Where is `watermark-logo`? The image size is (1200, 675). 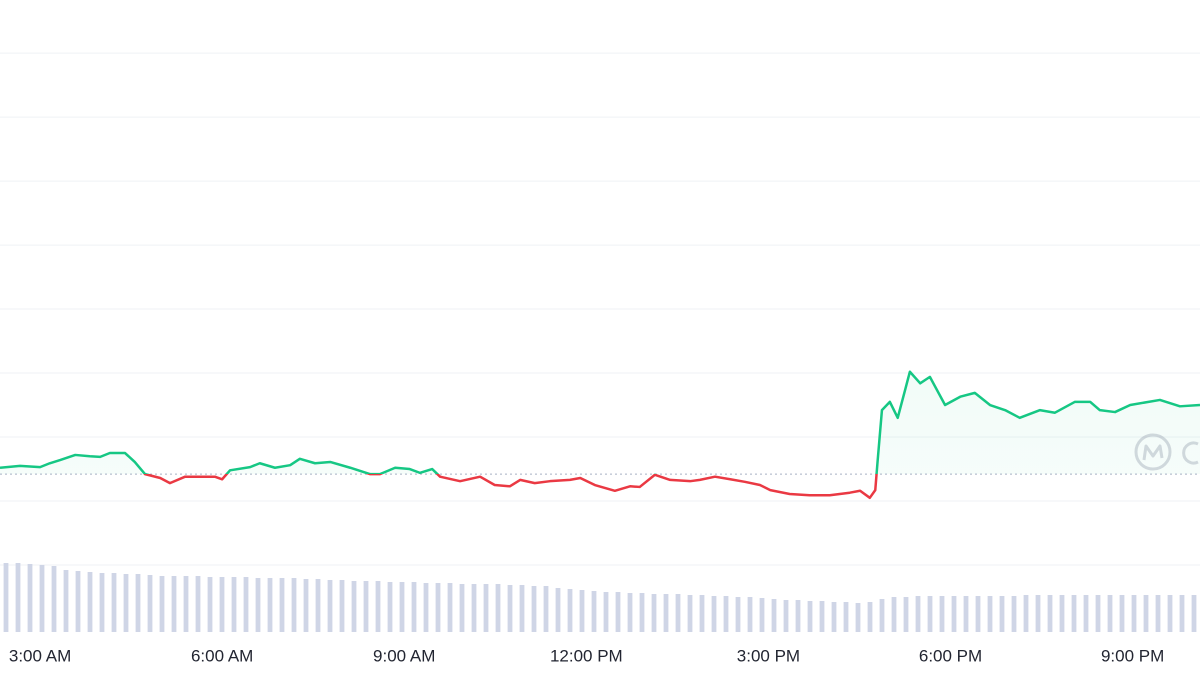
watermark-logo is located at coordinates (1166, 452).